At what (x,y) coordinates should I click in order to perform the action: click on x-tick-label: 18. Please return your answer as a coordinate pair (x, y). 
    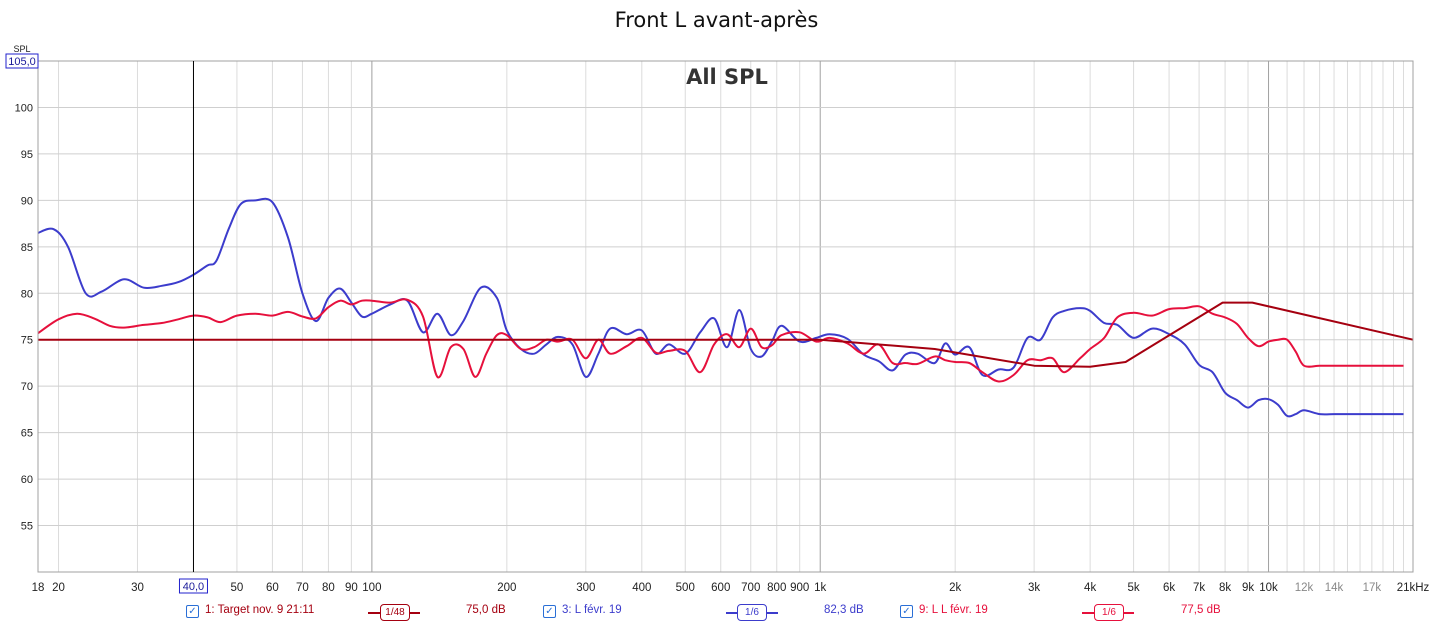
    Looking at the image, I should click on (38, 588).